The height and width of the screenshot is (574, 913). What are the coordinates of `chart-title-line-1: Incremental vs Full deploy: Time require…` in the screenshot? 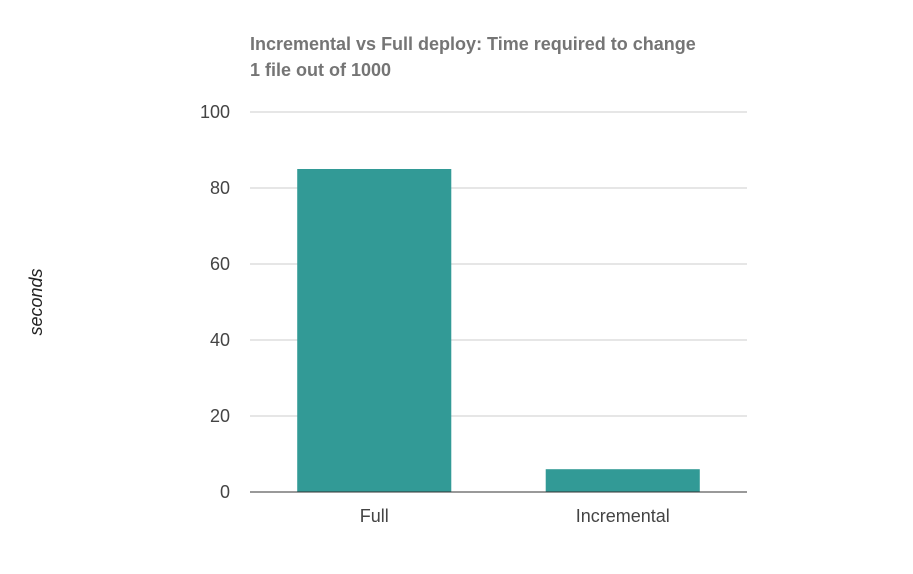 It's located at (473, 44).